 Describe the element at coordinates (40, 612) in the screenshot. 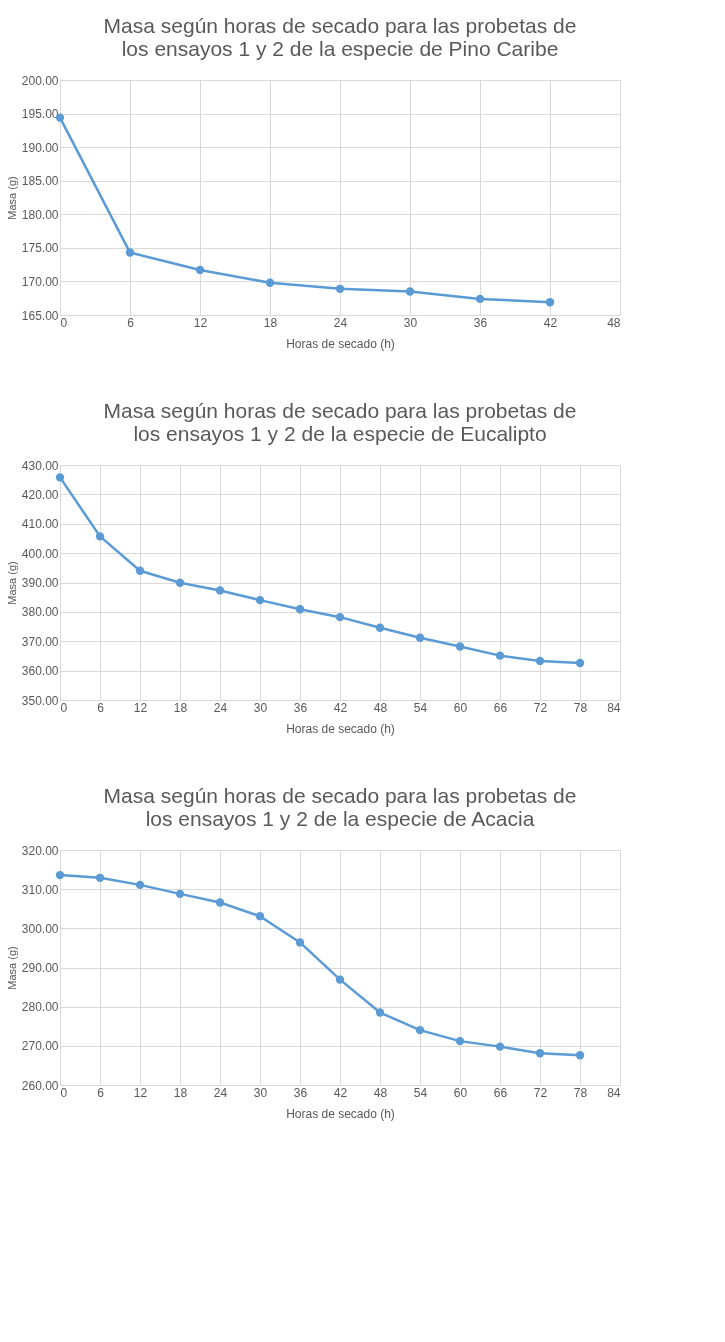

I see `y-tick-label: 380.00` at that location.